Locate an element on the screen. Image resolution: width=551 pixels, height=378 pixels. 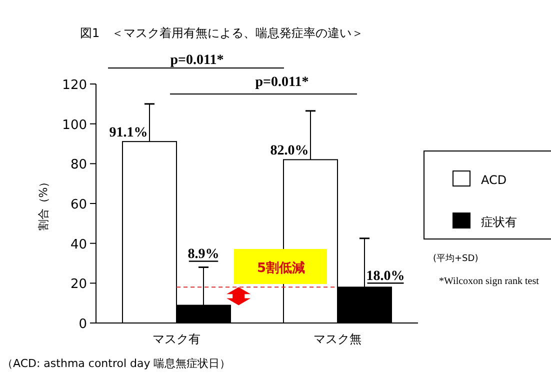
y-tick-label: 40 is located at coordinates (78, 244).